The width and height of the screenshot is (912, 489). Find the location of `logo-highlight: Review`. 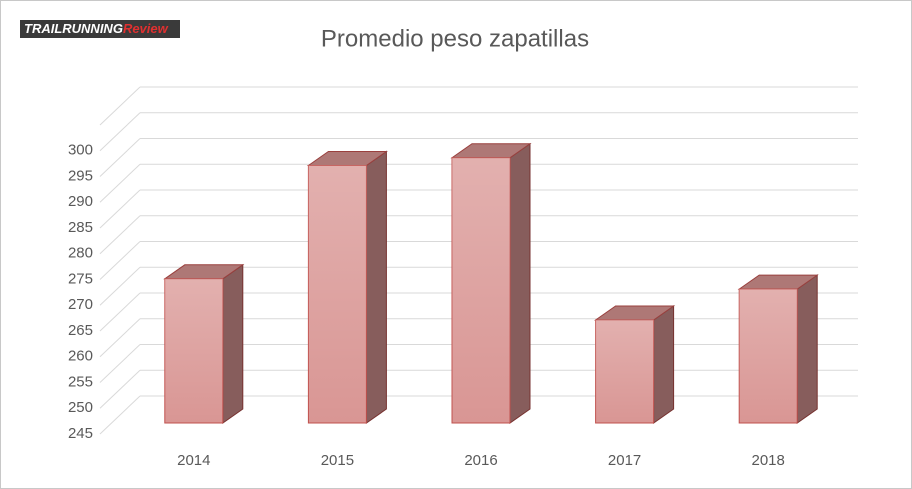

logo-highlight: Review is located at coordinates (146, 28).